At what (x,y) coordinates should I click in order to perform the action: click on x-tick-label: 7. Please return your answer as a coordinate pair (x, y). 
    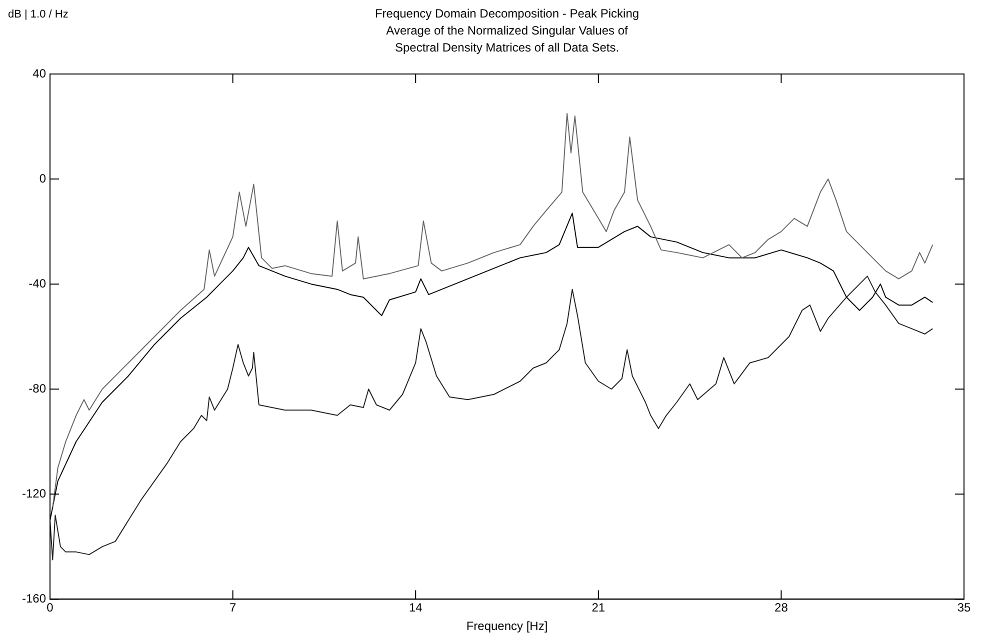
    Looking at the image, I should click on (232, 607).